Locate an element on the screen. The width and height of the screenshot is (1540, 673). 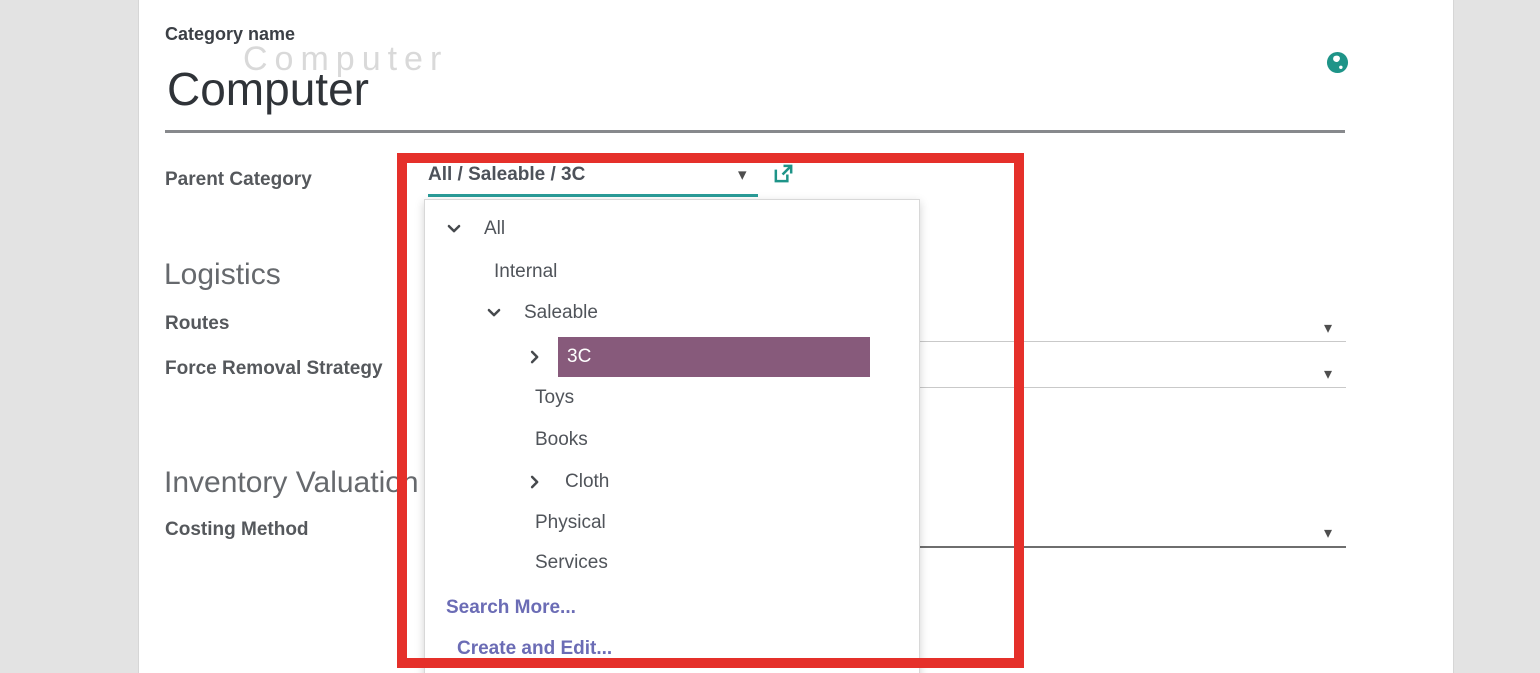
tree-item-toys: Toys is located at coordinates (554, 398).